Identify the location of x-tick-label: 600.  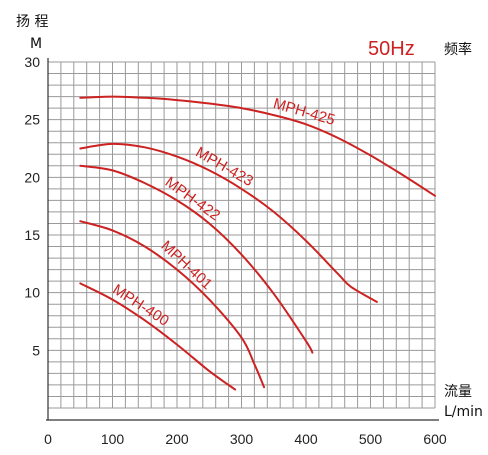
(435, 439).